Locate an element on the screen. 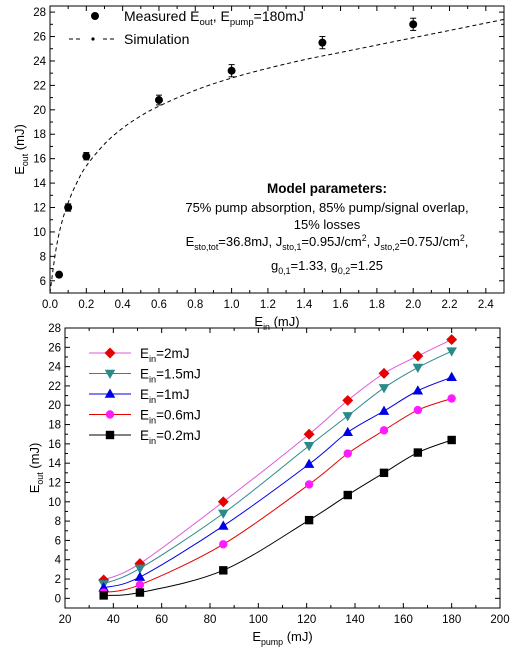 Image resolution: width=527 pixels, height=655 pixels. legend-dot-simulation is located at coordinates (93, 39).